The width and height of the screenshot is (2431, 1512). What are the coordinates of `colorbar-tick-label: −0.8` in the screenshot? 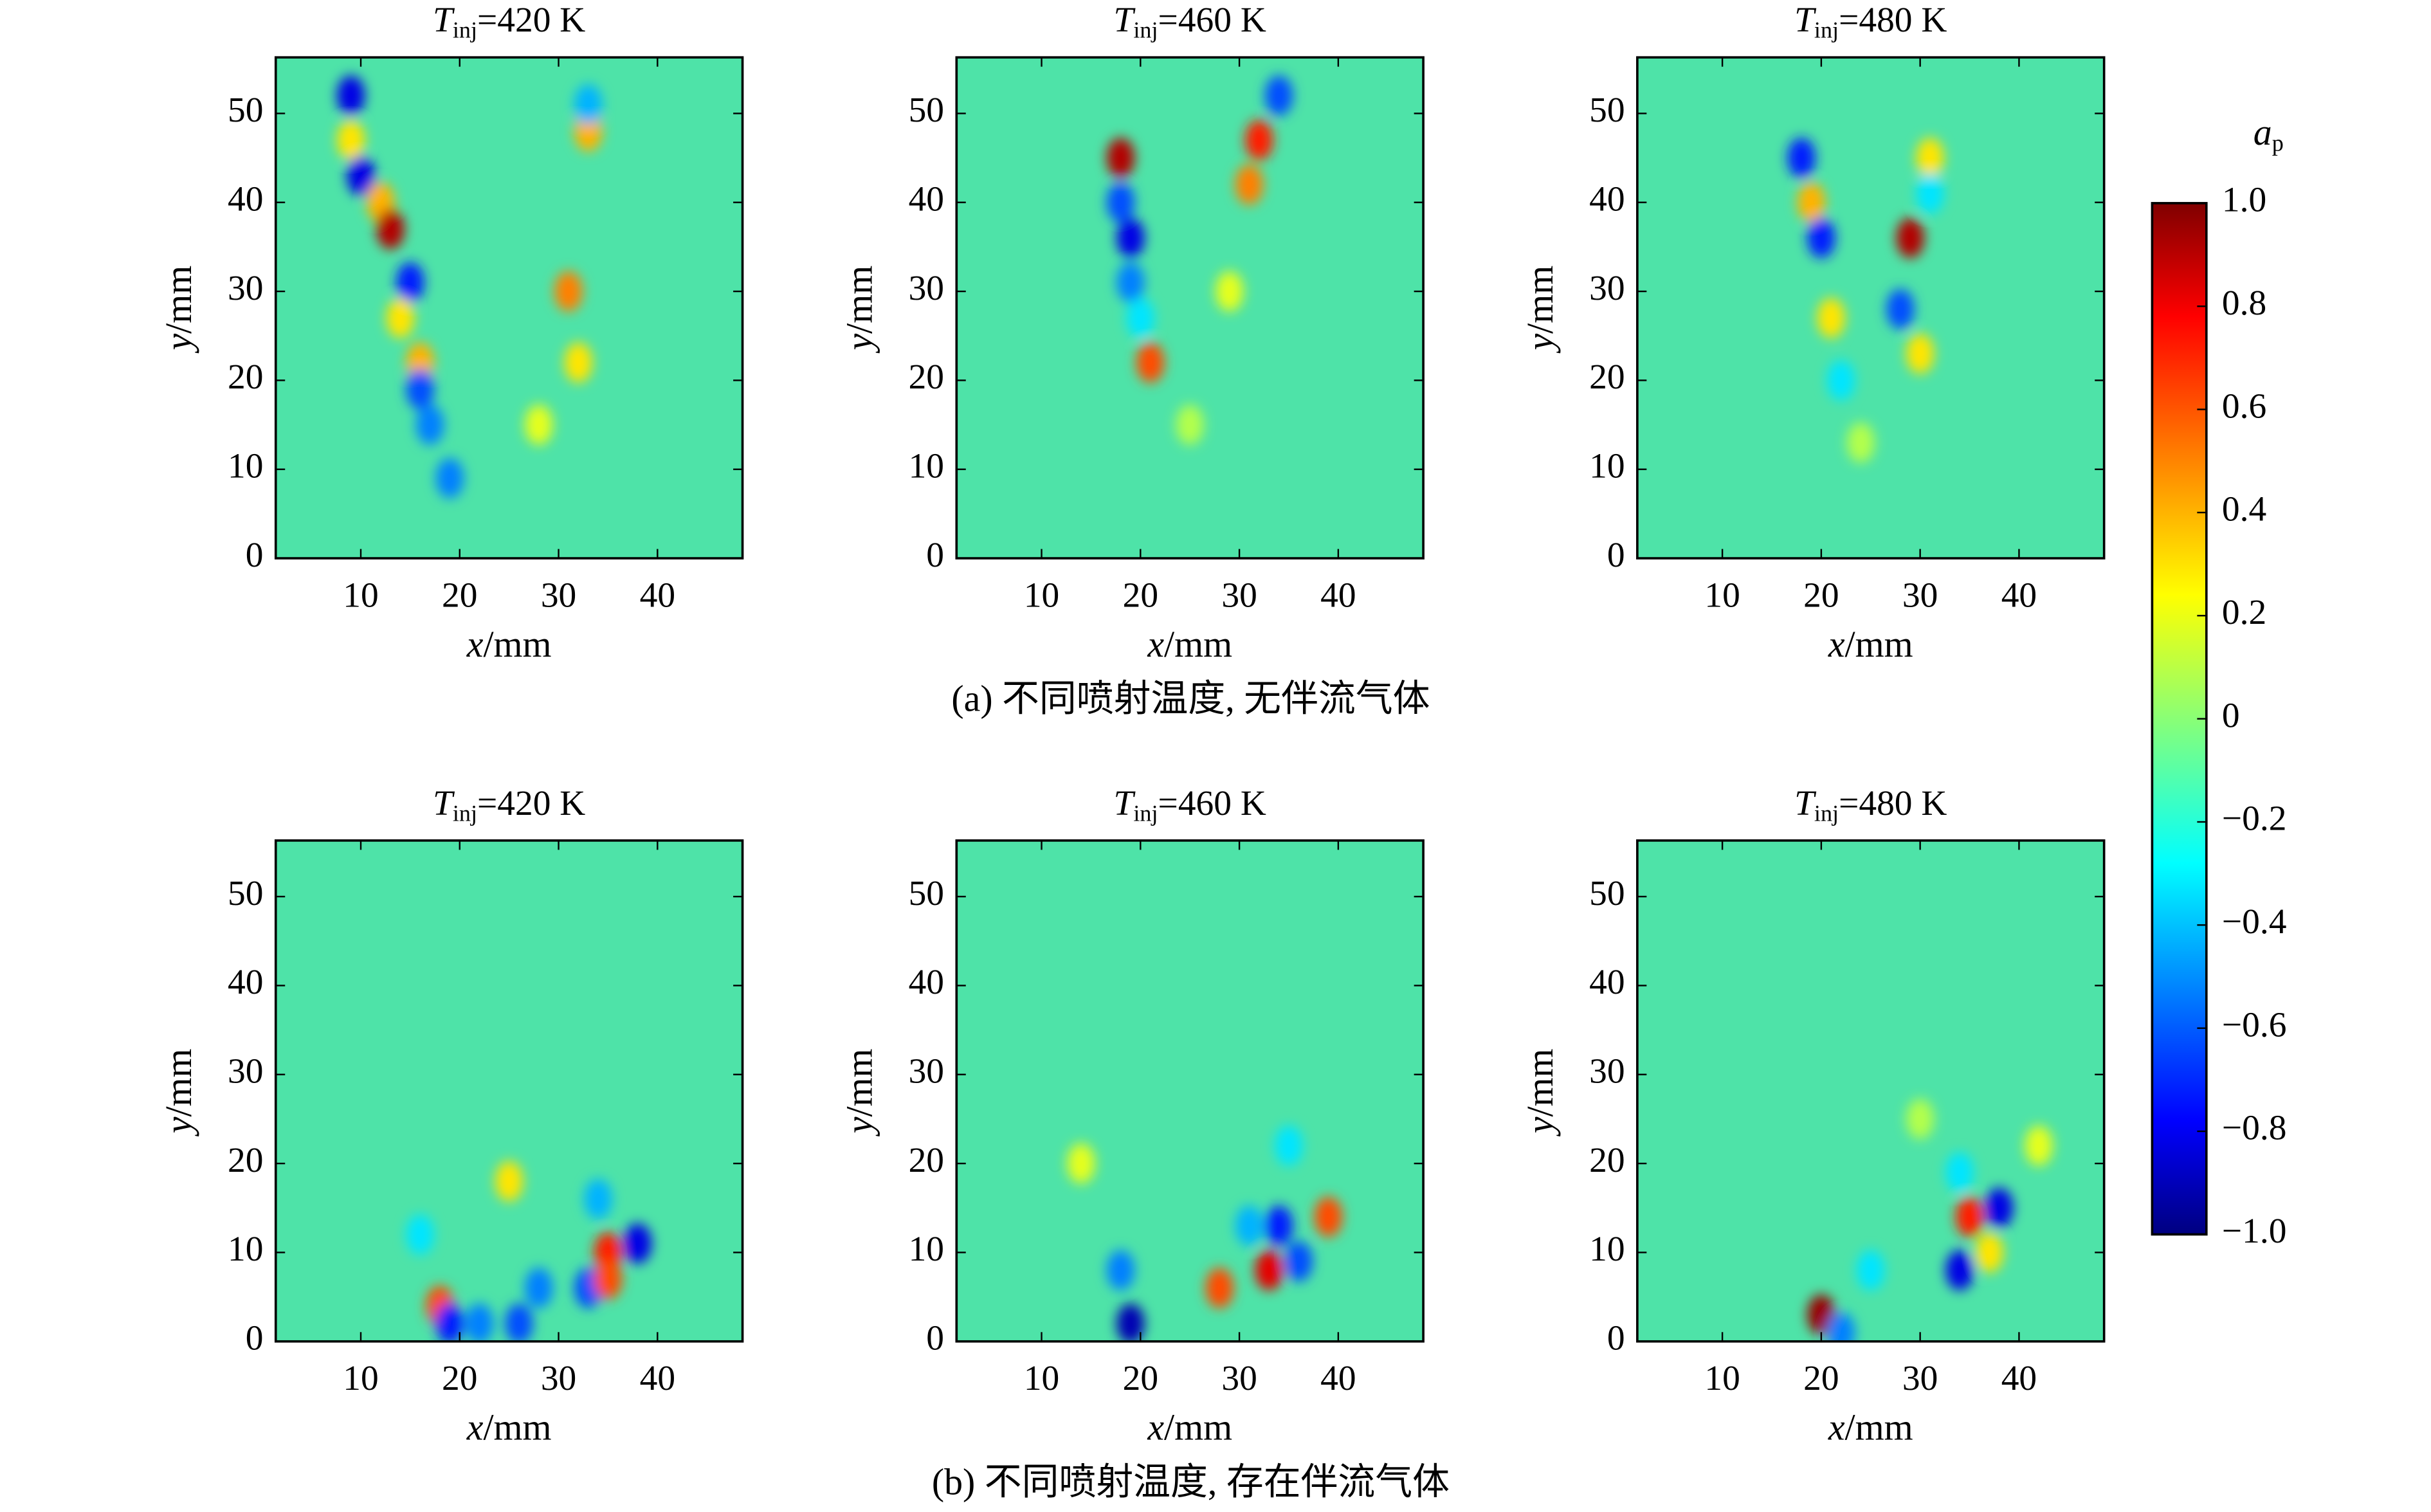 It's located at (2254, 1127).